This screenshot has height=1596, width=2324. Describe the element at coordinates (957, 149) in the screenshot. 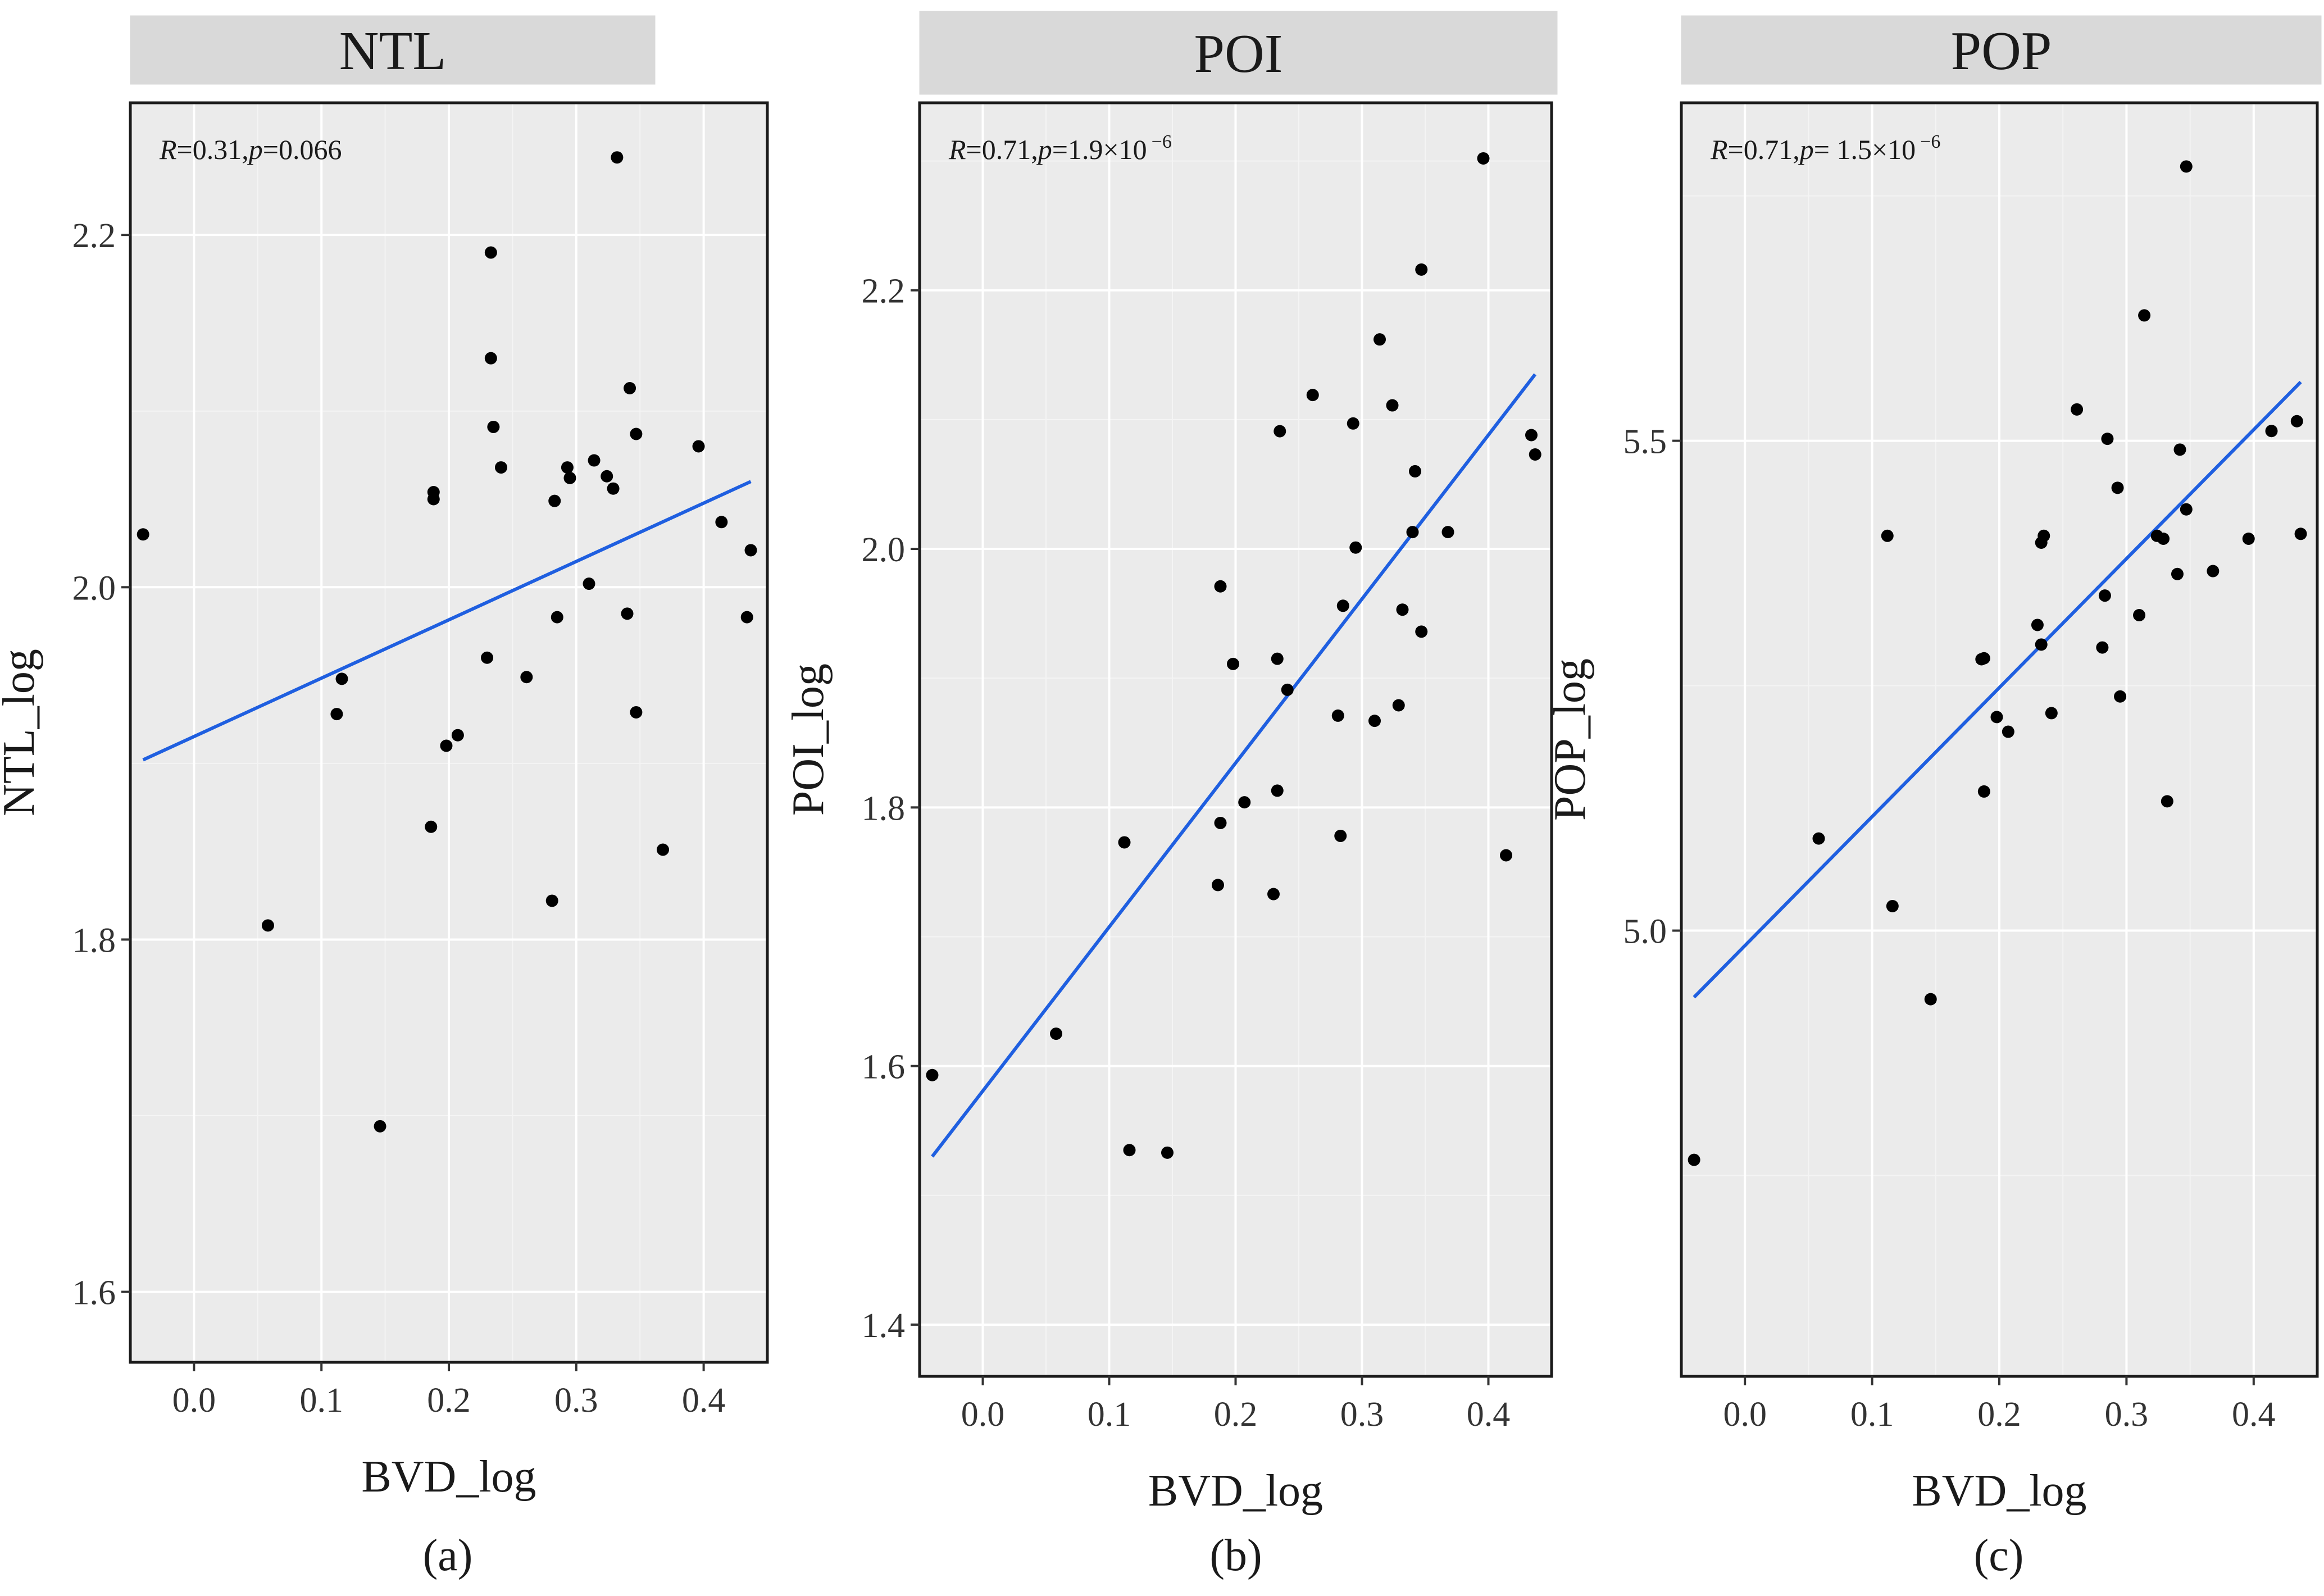

I see `annotation-r-symbol: R` at that location.